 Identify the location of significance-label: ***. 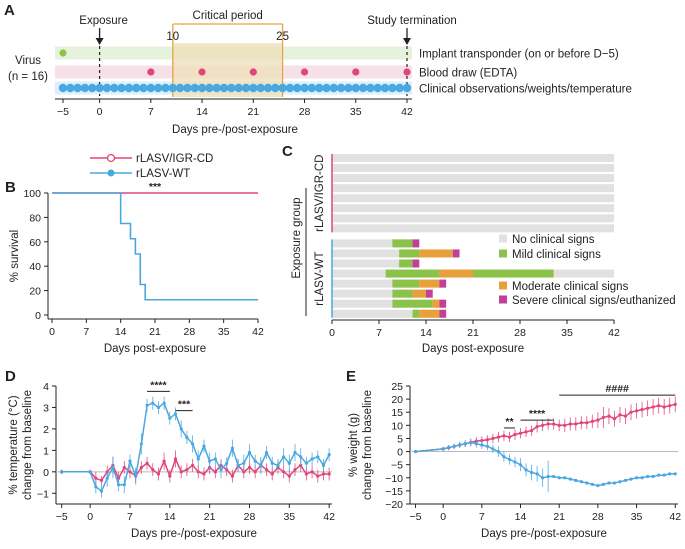
(155, 187).